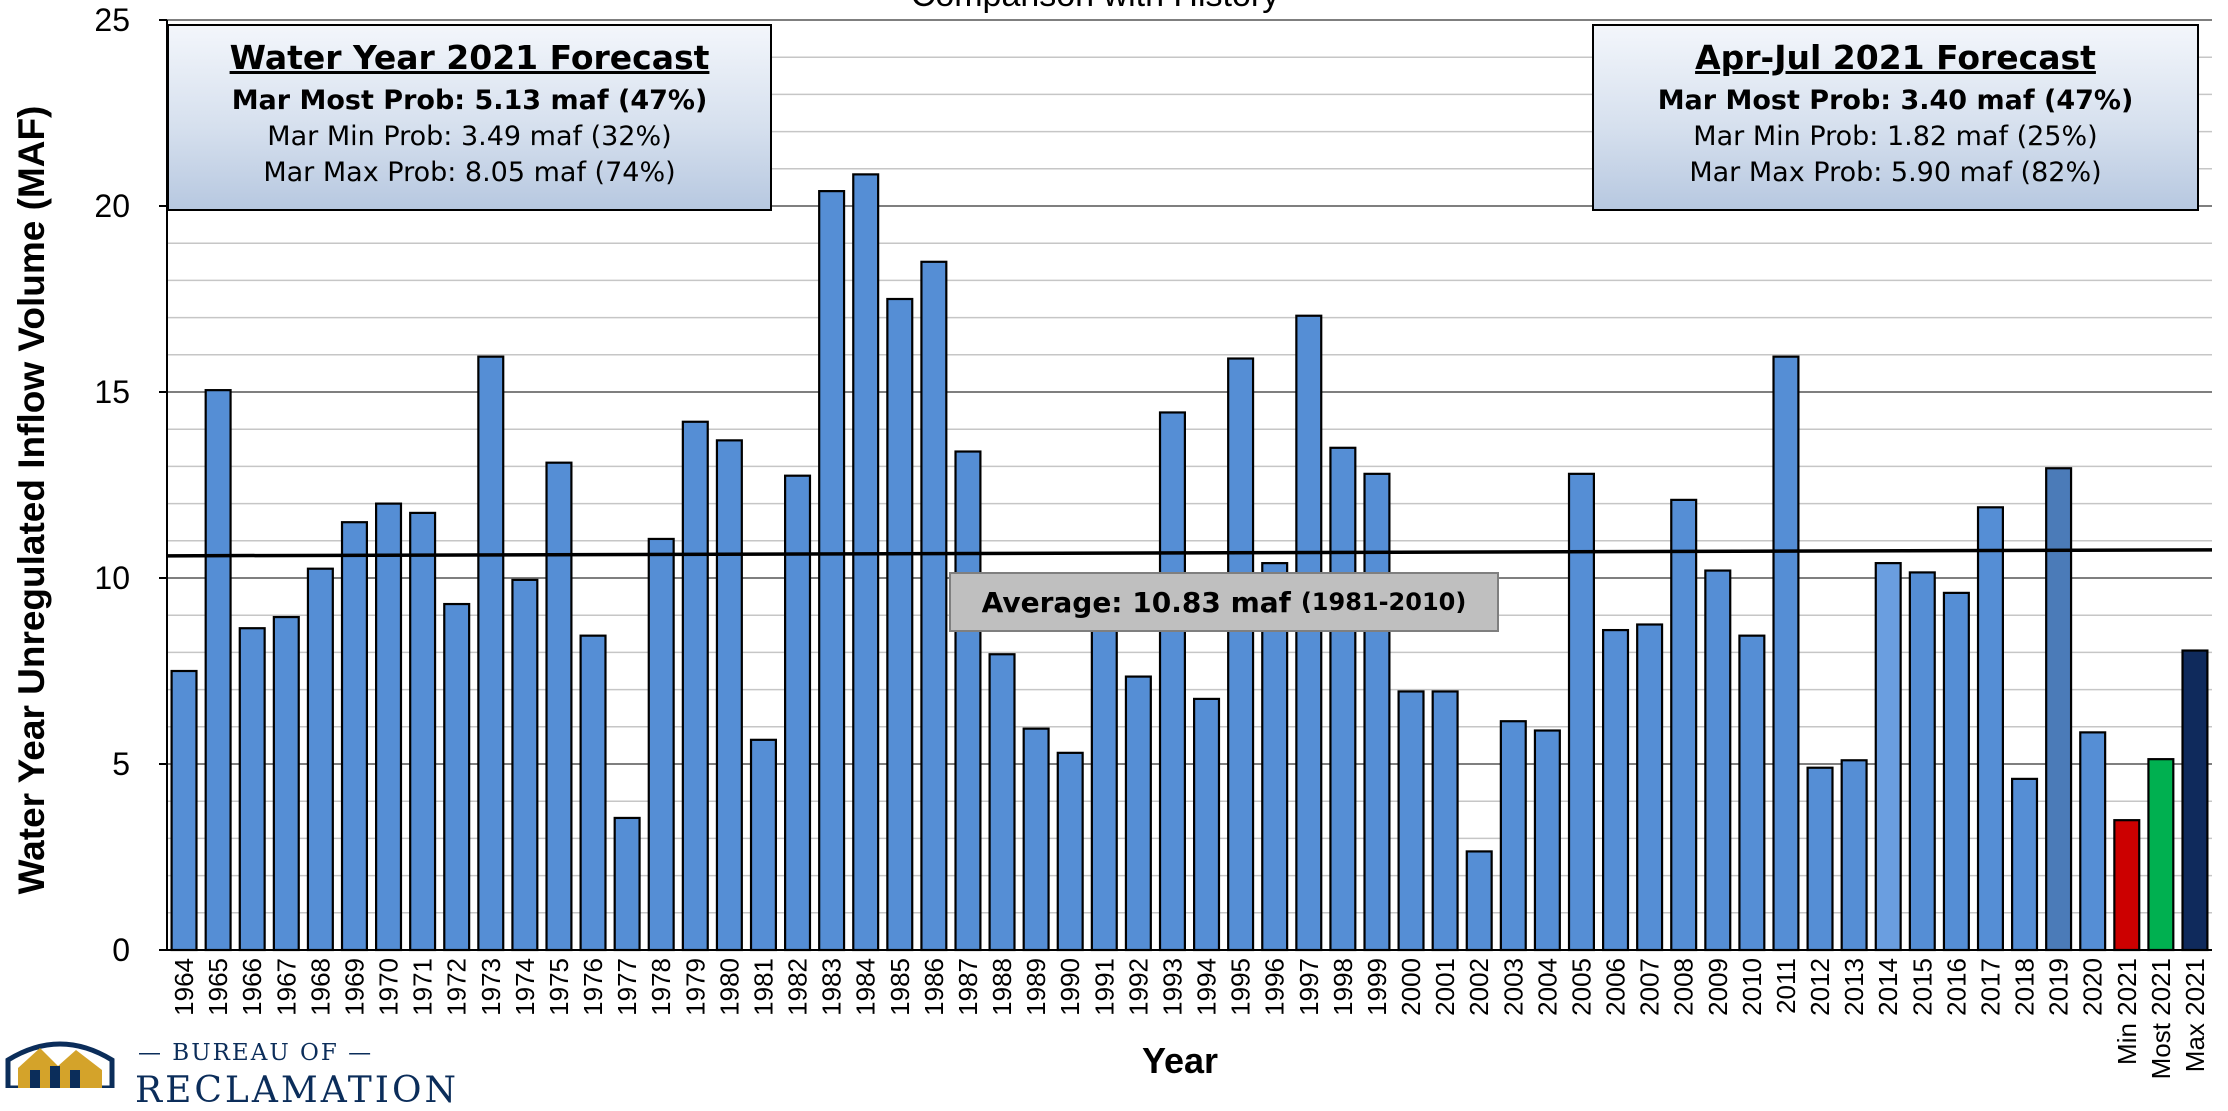 The image size is (2228, 1111). Describe the element at coordinates (121, 950) in the screenshot. I see `y-tick-label: 0` at that location.